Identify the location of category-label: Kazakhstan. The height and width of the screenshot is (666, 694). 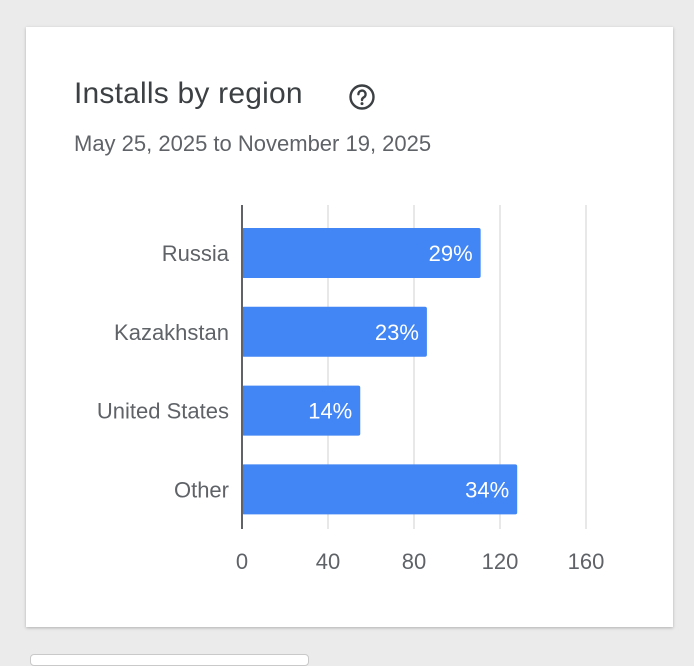
(171, 332).